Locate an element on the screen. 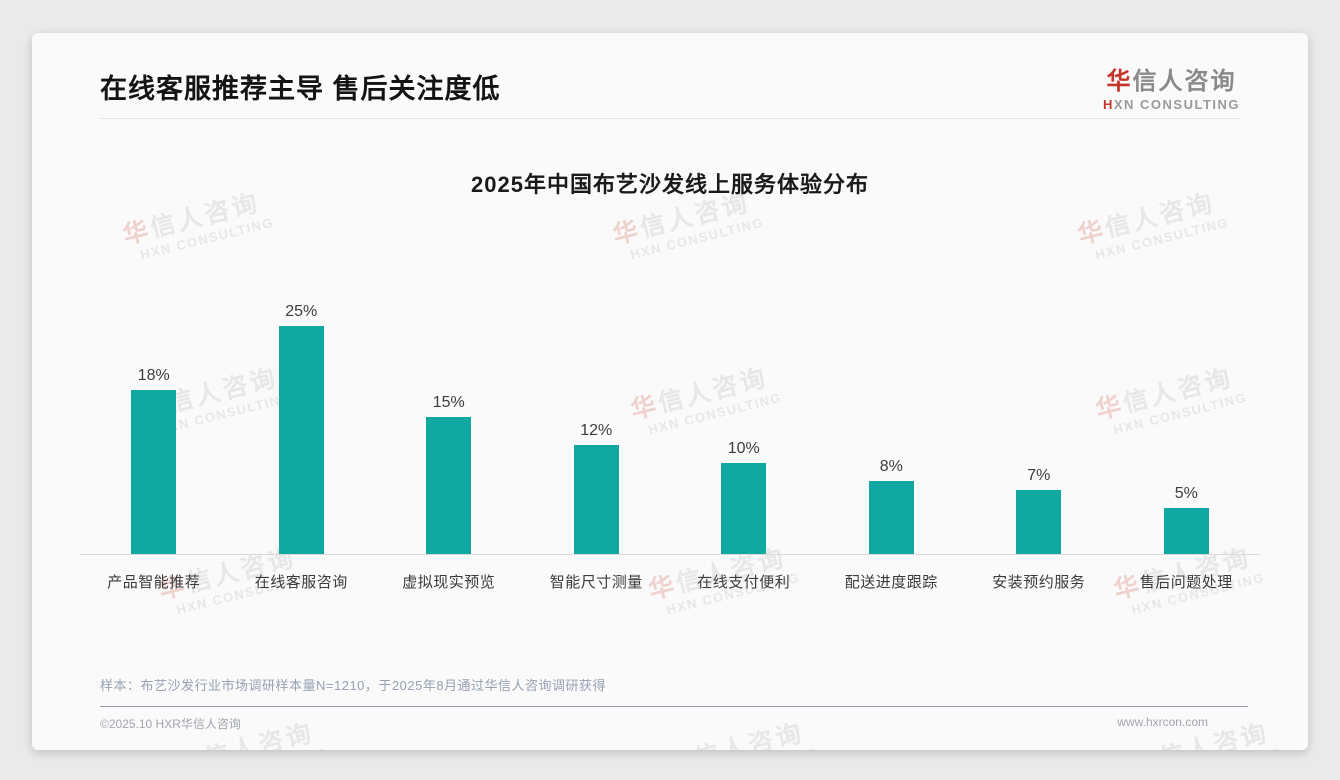 This screenshot has height=780, width=1340. bar-column: 8% is located at coordinates (892, 425).